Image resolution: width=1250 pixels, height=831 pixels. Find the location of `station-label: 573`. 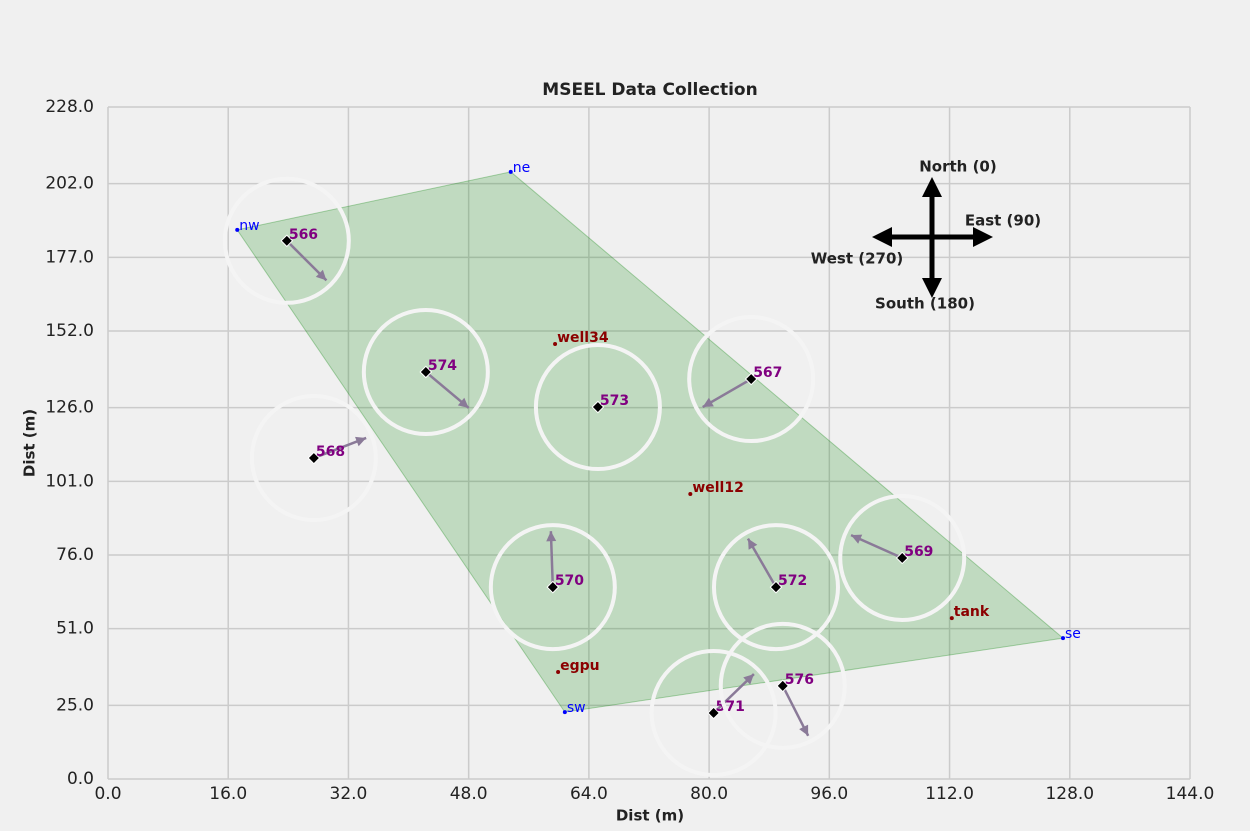

station-label: 573 is located at coordinates (614, 401).